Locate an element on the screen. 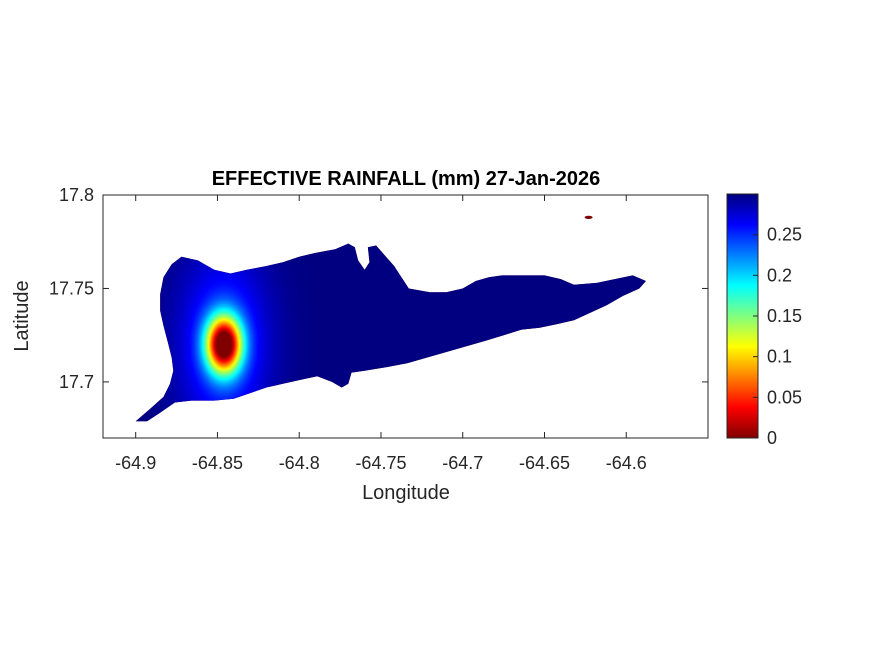  colorbar-tick-label: 0.15 is located at coordinates (784, 316).